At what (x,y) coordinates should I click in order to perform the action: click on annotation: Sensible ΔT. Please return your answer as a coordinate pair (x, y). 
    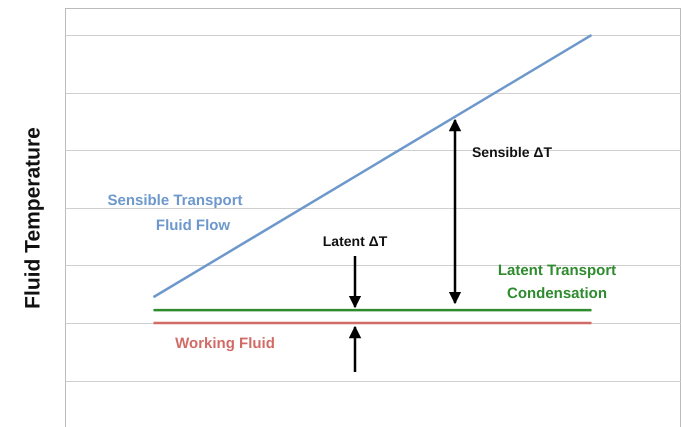
    Looking at the image, I should click on (512, 152).